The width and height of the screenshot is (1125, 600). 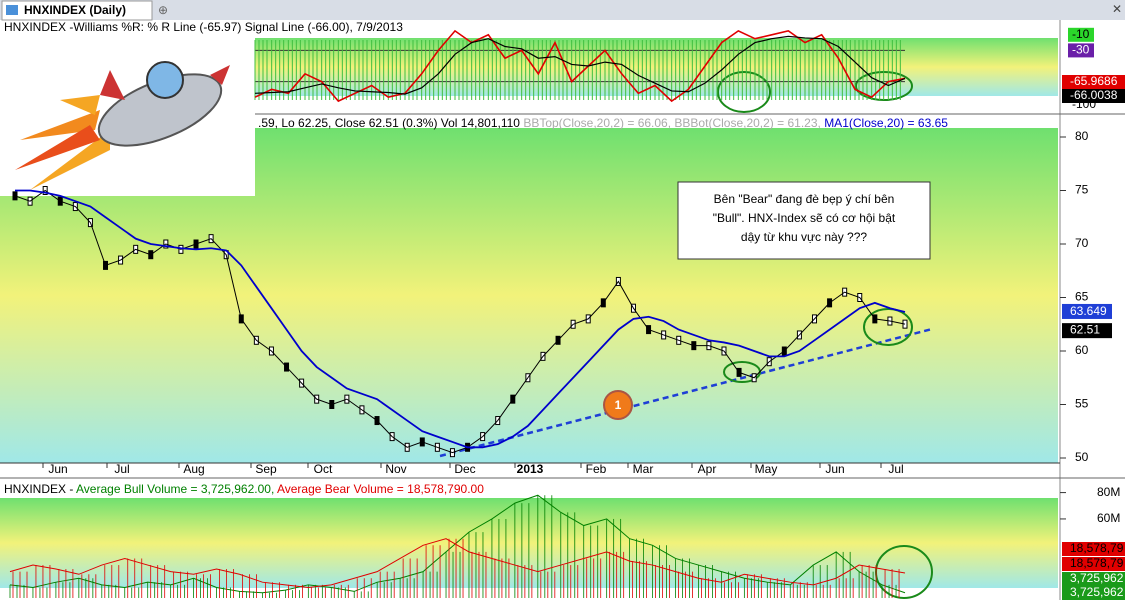 I want to click on tab-title: HNXINDEX (Daily), so click(x=75, y=10).